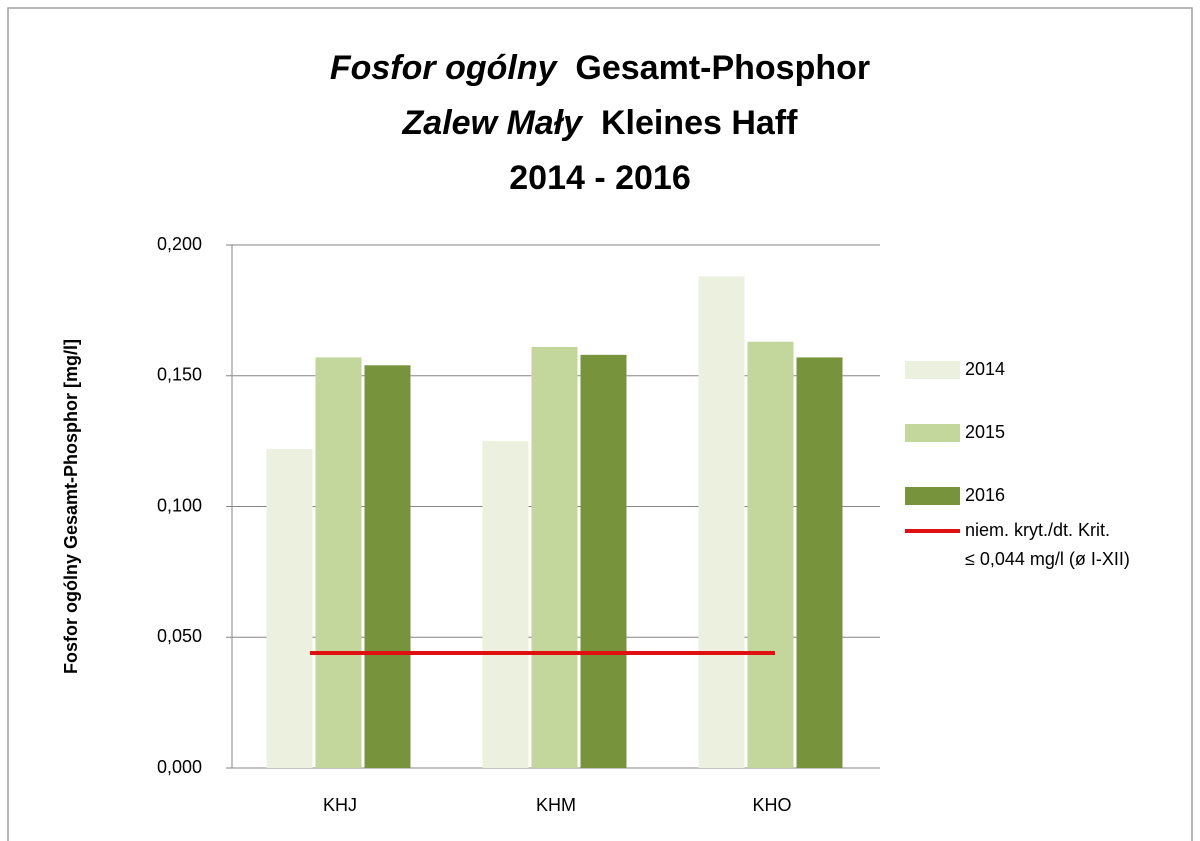 The height and width of the screenshot is (841, 1200). Describe the element at coordinates (179, 244) in the screenshot. I see `y-tick-label: 0,200` at that location.